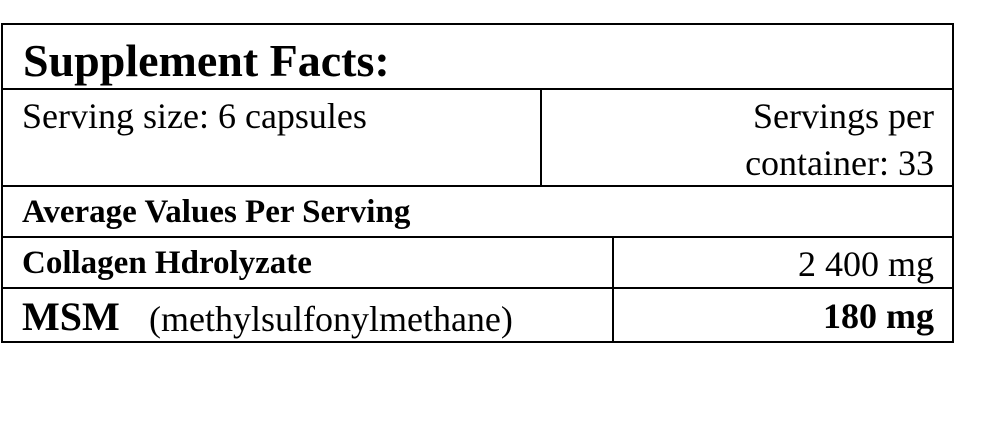 Image resolution: width=1000 pixels, height=423 pixels. I want to click on ingredient-name-cell: Collagen Hdrolyzate, so click(307, 262).